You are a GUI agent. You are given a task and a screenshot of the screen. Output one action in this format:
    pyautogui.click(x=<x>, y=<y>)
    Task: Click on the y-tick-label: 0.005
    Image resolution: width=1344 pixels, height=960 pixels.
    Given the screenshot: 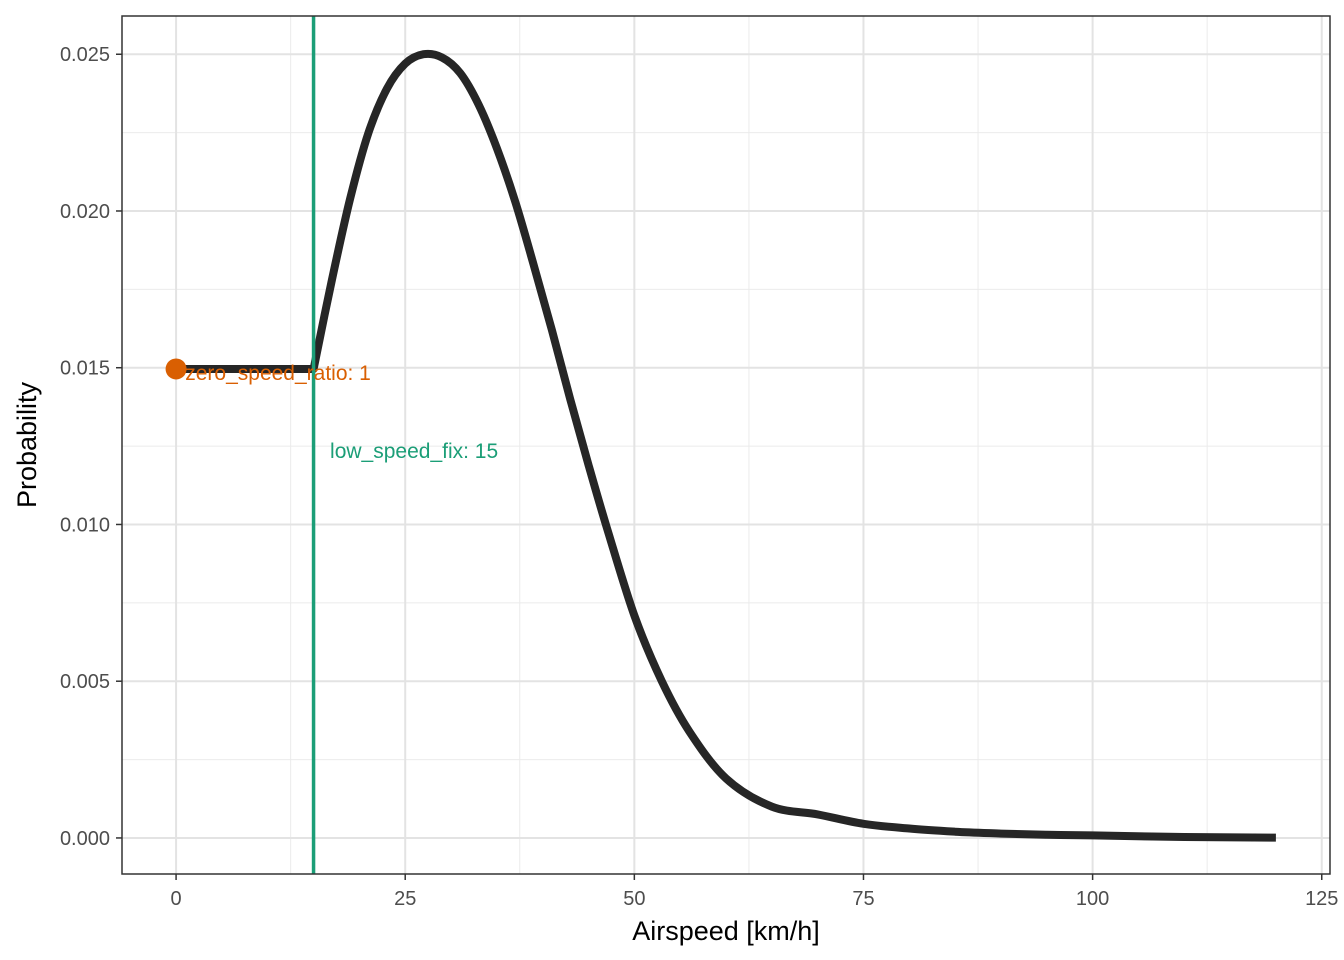 What is the action you would take?
    pyautogui.click(x=85, y=682)
    